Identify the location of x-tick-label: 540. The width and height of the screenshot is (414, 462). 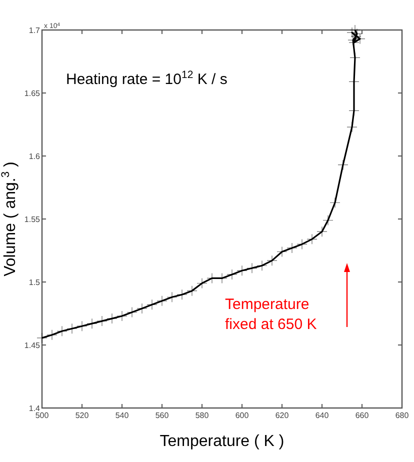
(122, 415).